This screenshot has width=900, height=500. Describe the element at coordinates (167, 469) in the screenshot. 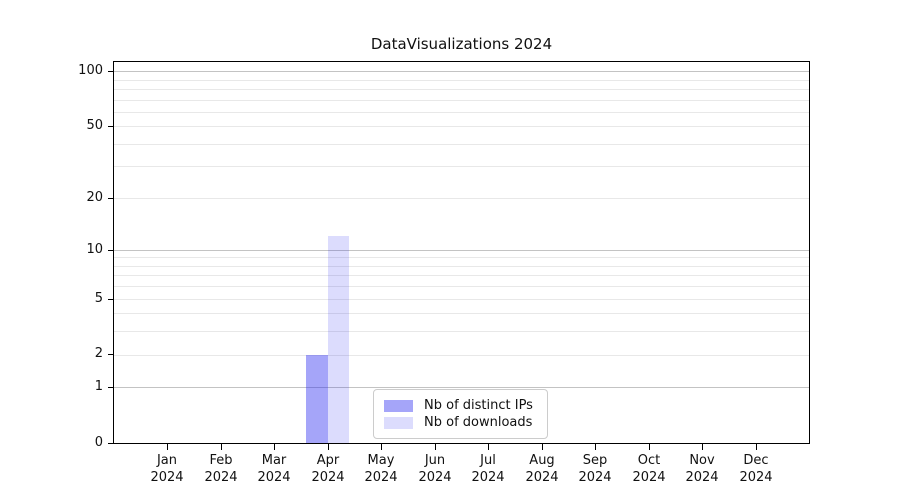

I see `x-axis-tick-label: Jan 2024` at that location.